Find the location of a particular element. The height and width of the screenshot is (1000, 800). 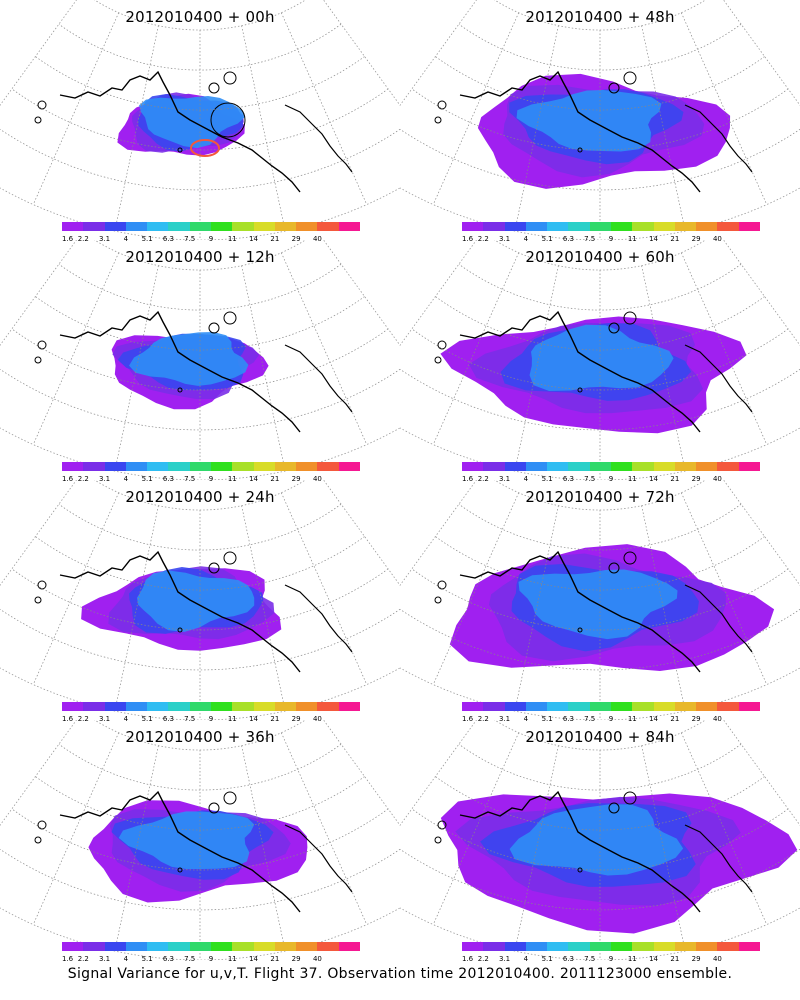

map-boundary is located at coordinates (200, 600).